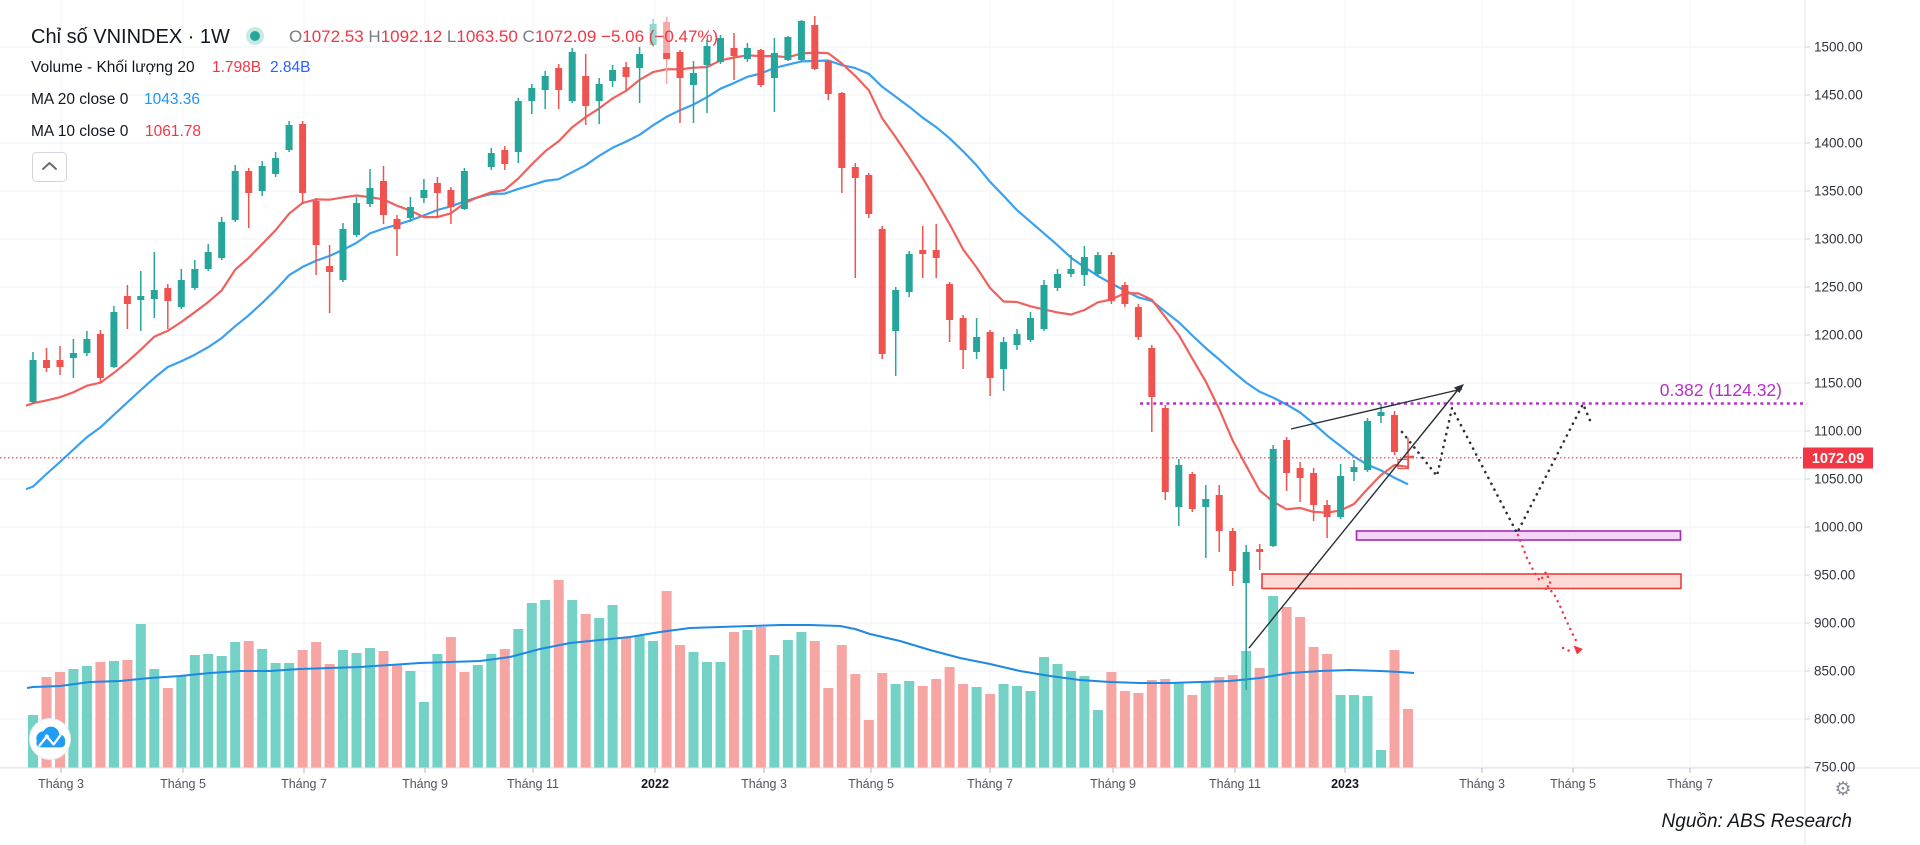  What do you see at coordinates (1838, 191) in the screenshot?
I see `svg-text: 1350.00` at bounding box center [1838, 191].